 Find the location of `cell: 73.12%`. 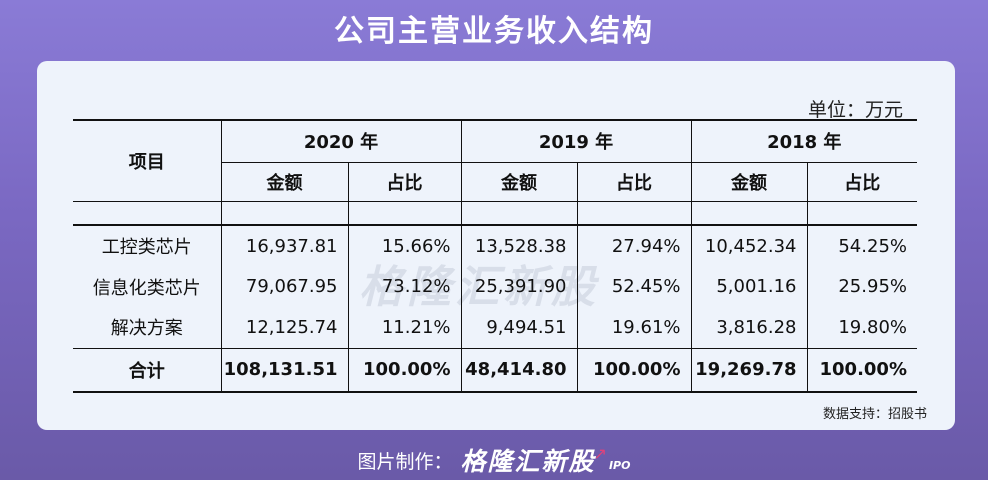

cell: 73.12% is located at coordinates (404, 286).